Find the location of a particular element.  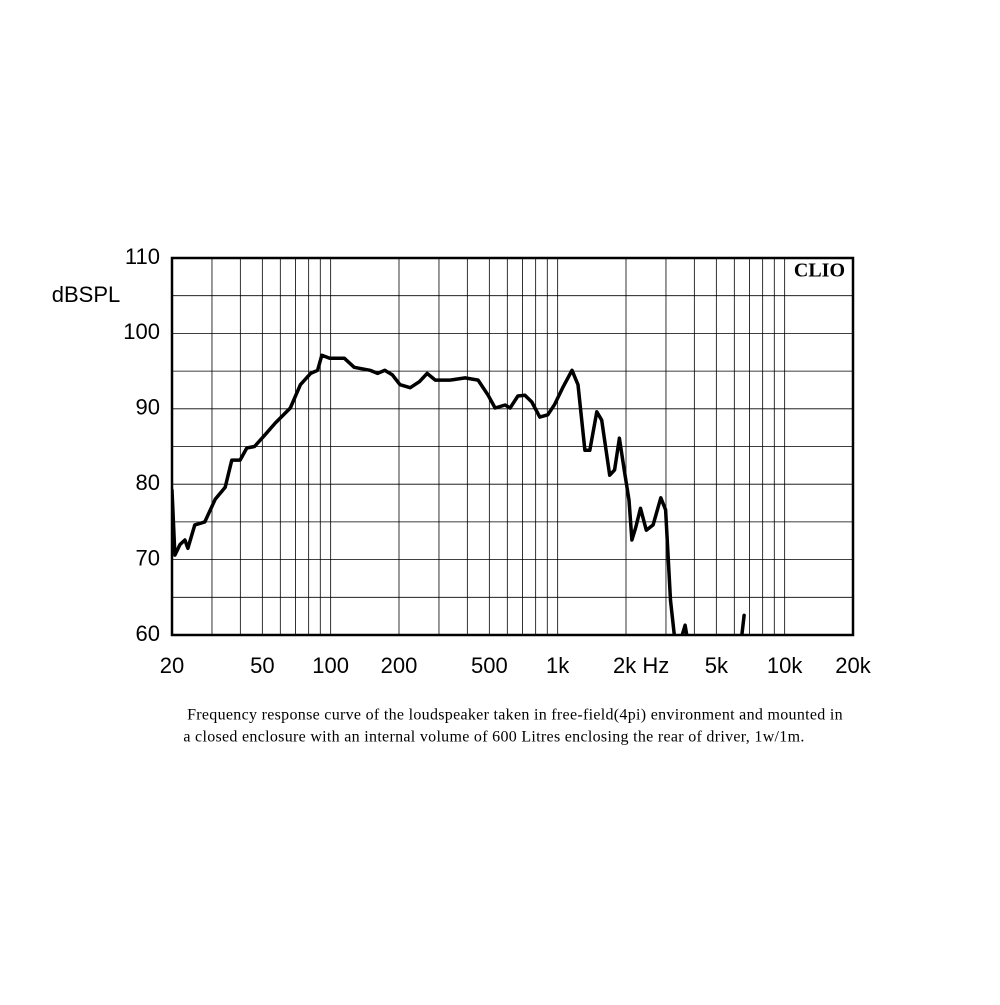

y-axis-label: dBSPL is located at coordinates (86, 294).